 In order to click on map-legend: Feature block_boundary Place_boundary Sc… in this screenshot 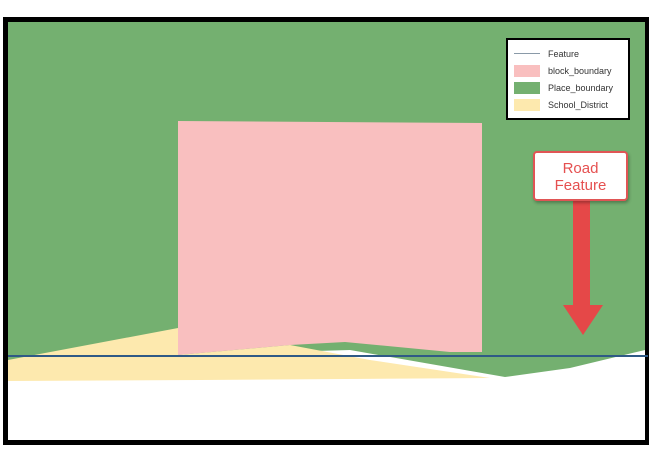, I will do `click(568, 79)`.